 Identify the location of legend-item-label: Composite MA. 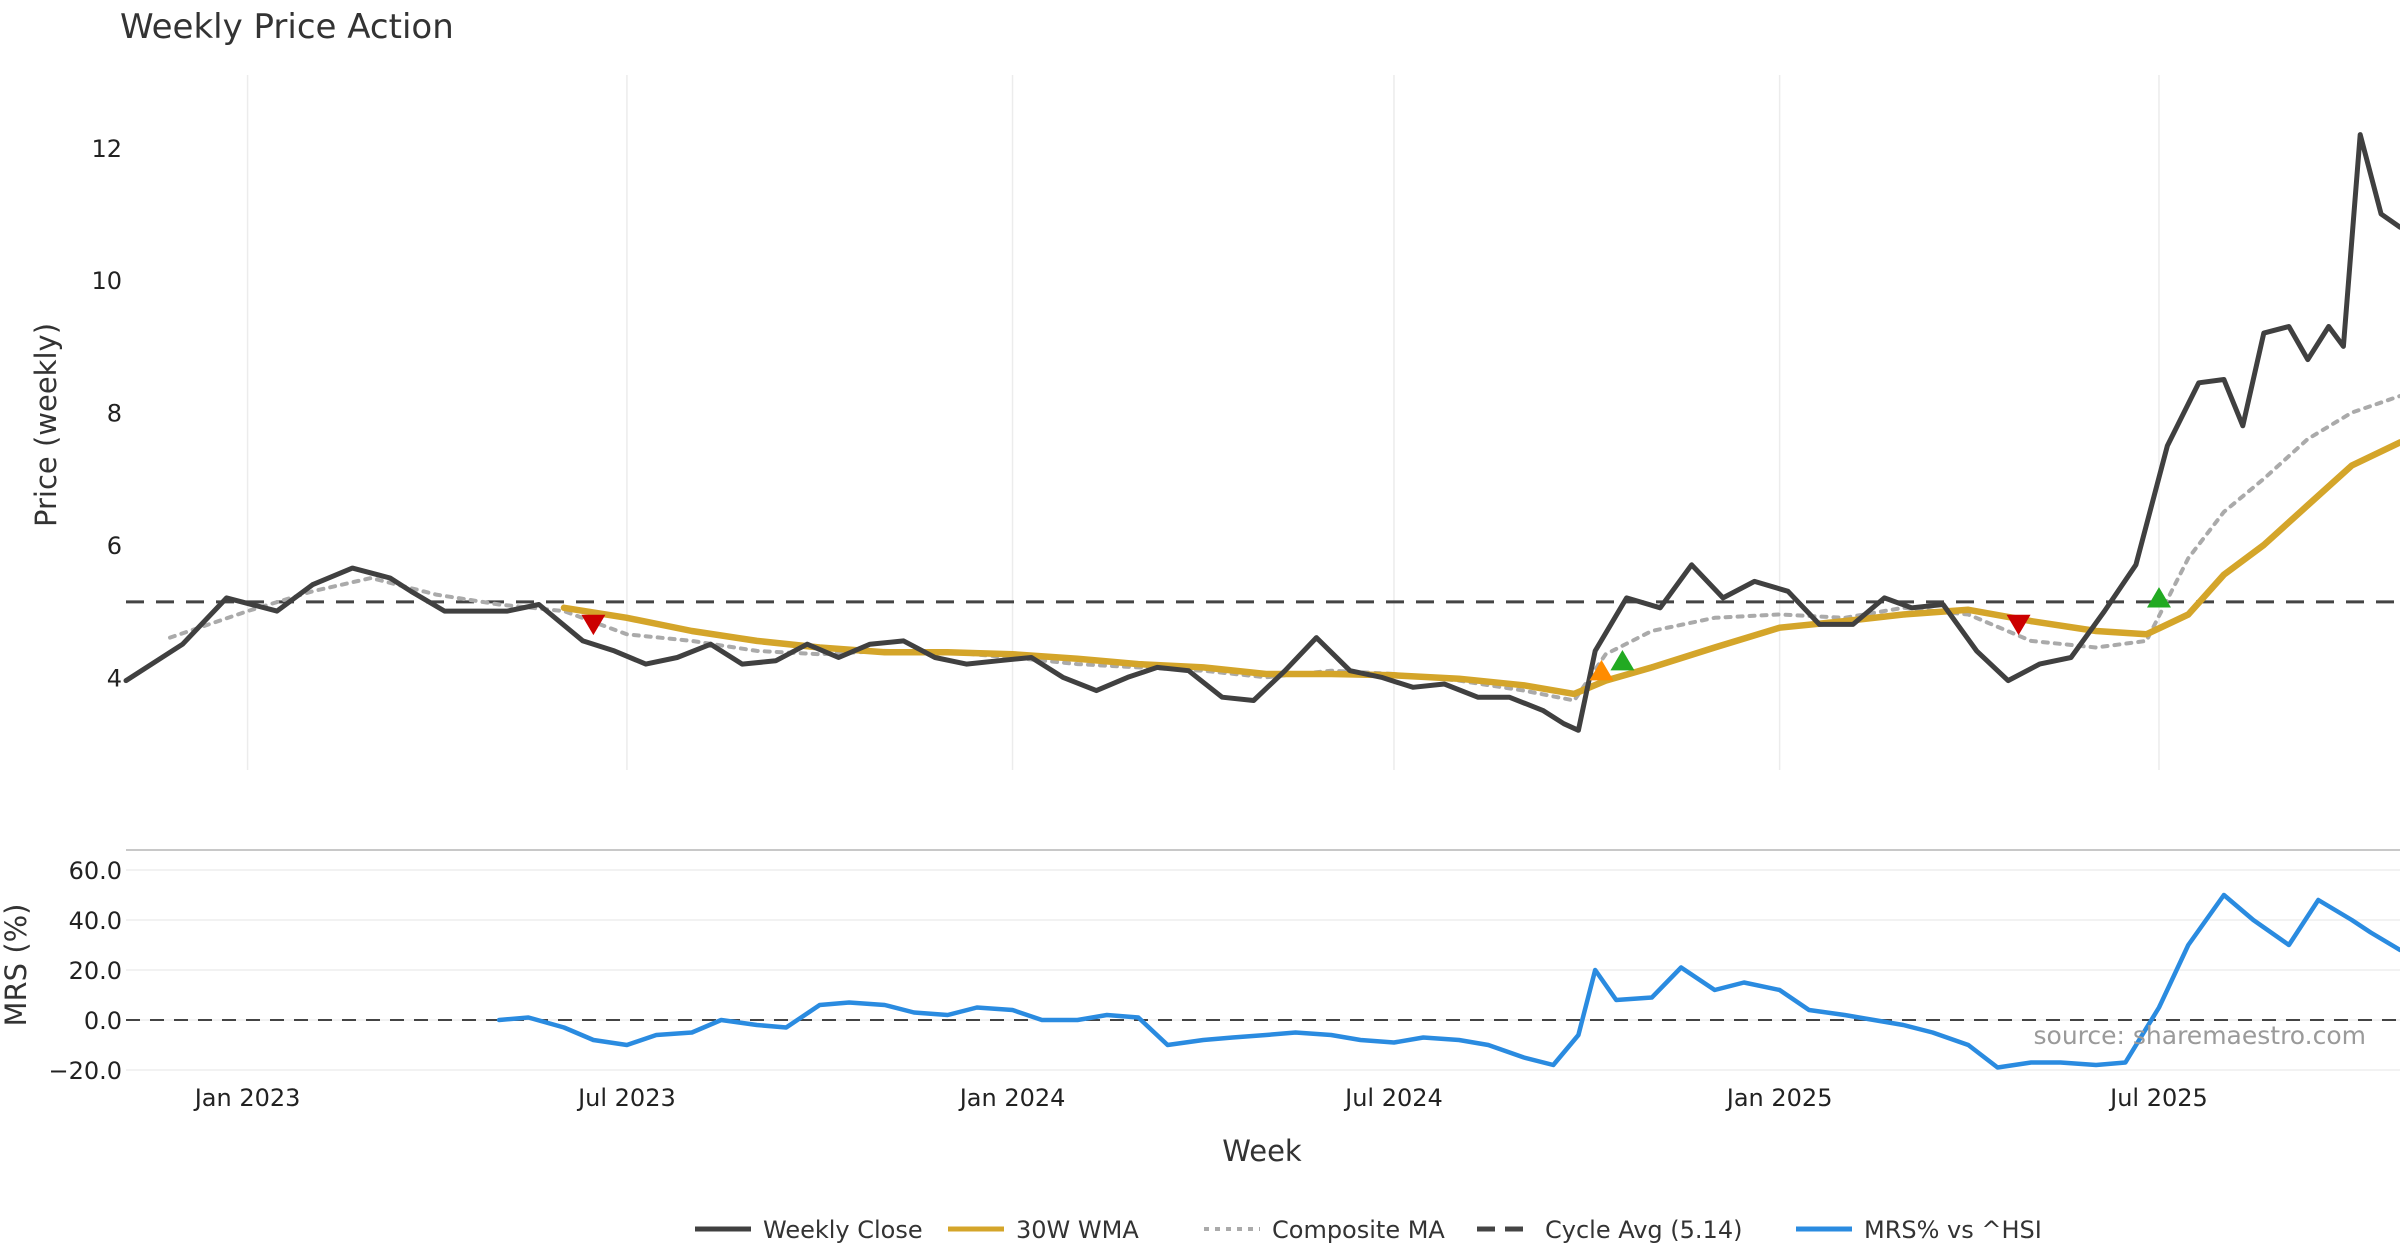
(1358, 1230).